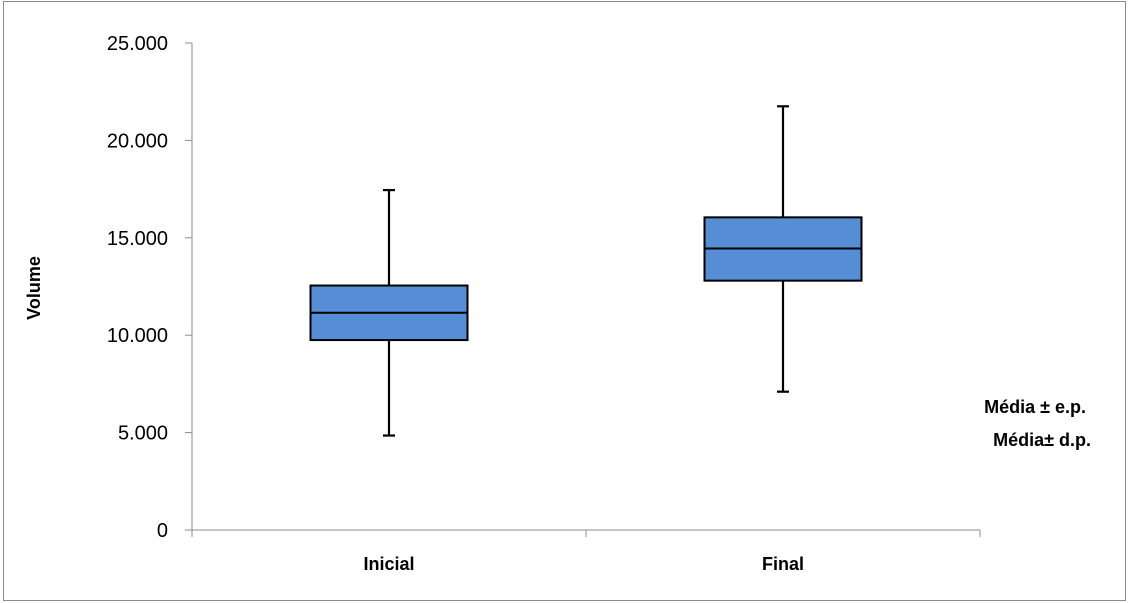 This screenshot has width=1129, height=603. What do you see at coordinates (388, 564) in the screenshot?
I see `x-category-label: Inicial` at bounding box center [388, 564].